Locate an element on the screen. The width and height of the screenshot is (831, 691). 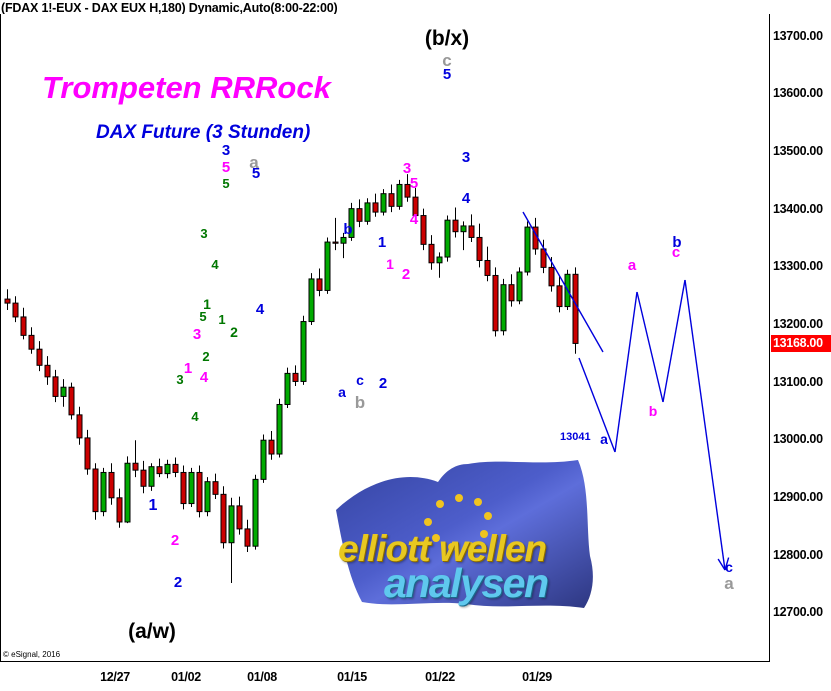
date-tick-01-22: 01/22 is located at coordinates (440, 677).